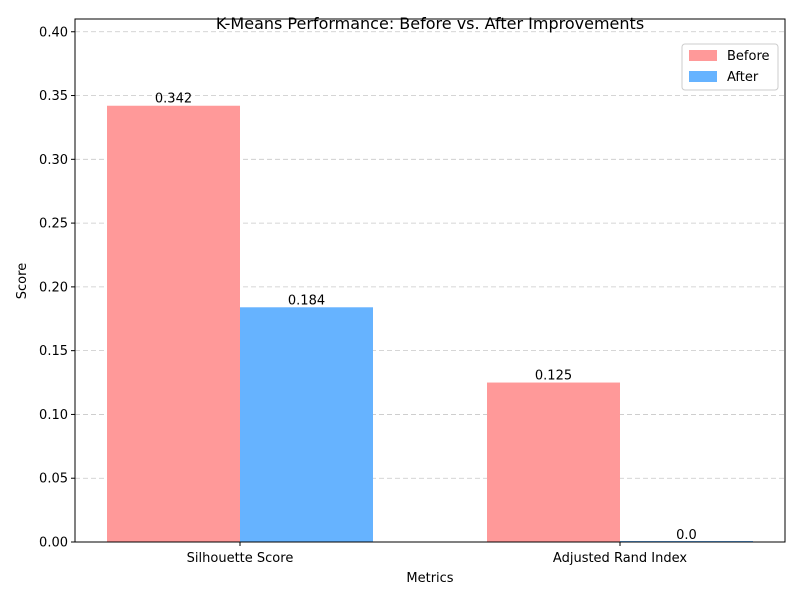 This screenshot has width=800, height=600. What do you see at coordinates (437, 554) in the screenshot?
I see `x-axis-ticks: Silhouette Score Adjusted Rand Index` at bounding box center [437, 554].